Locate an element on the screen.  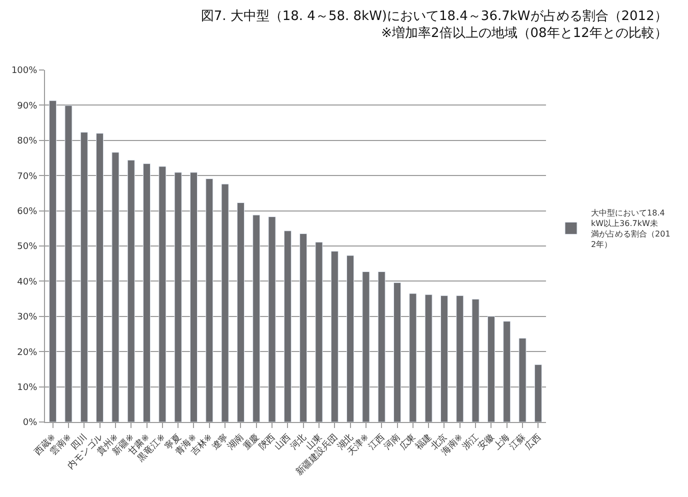
y-tick-label: 100% is located at coordinates (24, 71).